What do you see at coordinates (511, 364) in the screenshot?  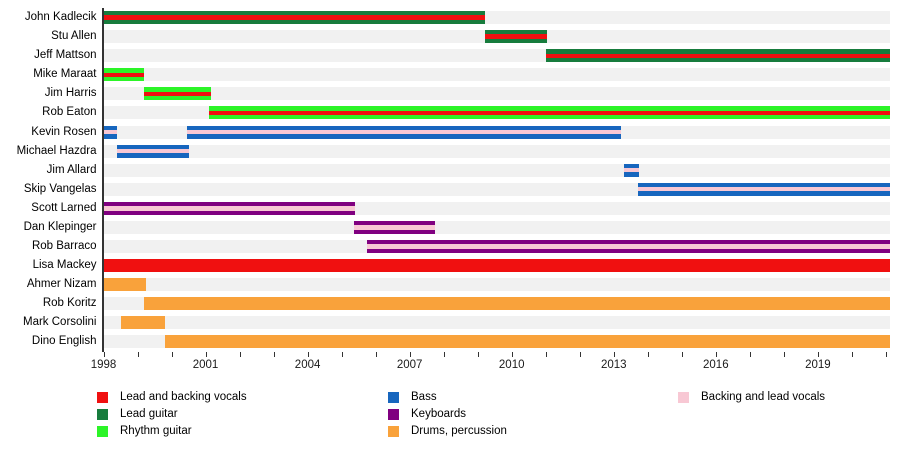 I see `x-axis-tick-label: 2010` at bounding box center [511, 364].